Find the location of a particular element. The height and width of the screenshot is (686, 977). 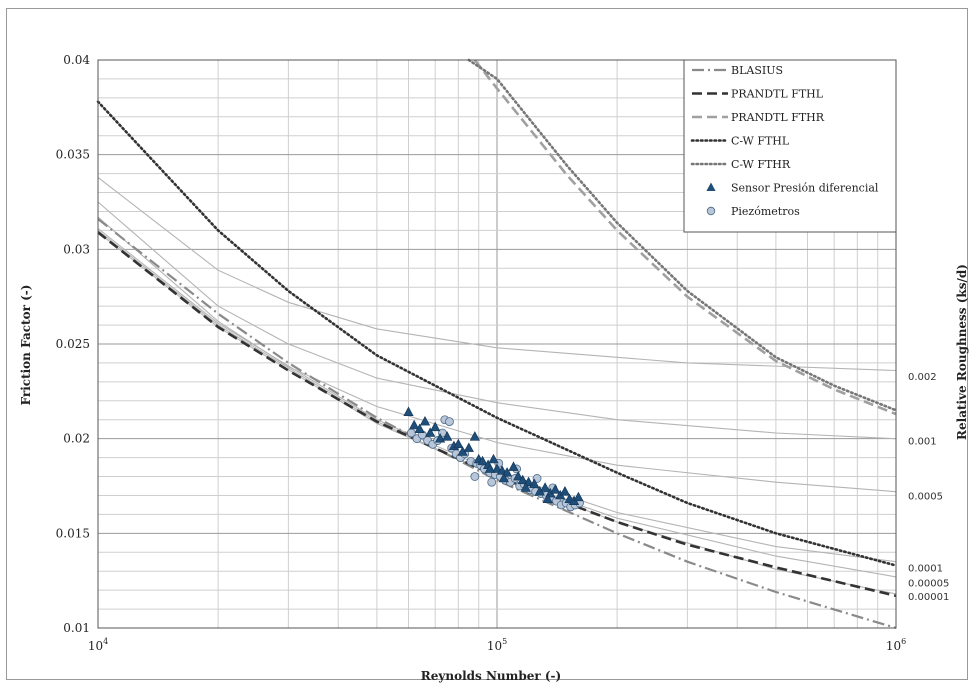

y-tick-label: 0.01 is located at coordinates (76, 628).